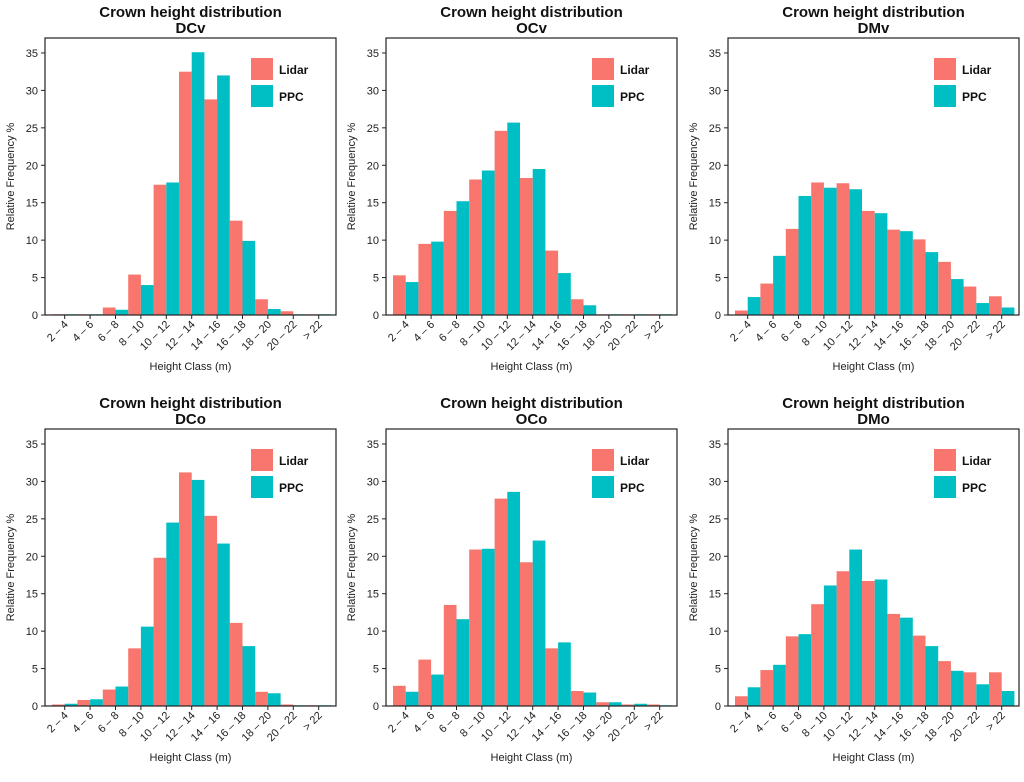 Image resolution: width=1024 pixels, height=782 pixels. What do you see at coordinates (654, 331) in the screenshot?
I see `x-tick-label: > 22` at bounding box center [654, 331].